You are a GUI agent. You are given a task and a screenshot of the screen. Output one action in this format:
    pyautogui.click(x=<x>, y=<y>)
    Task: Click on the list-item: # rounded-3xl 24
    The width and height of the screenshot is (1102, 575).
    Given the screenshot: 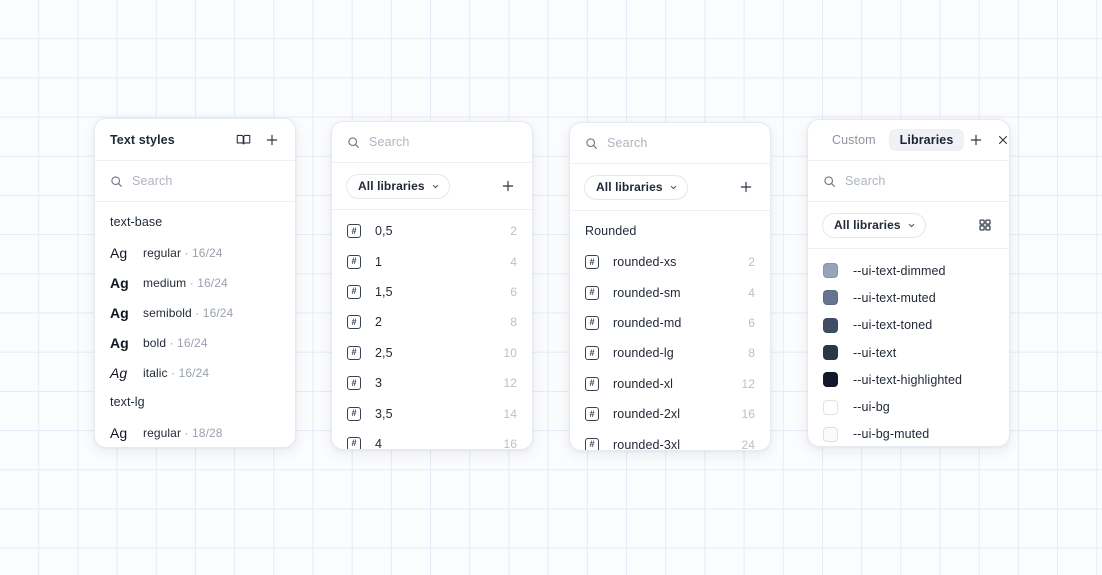 What is the action you would take?
    pyautogui.click(x=670, y=439)
    